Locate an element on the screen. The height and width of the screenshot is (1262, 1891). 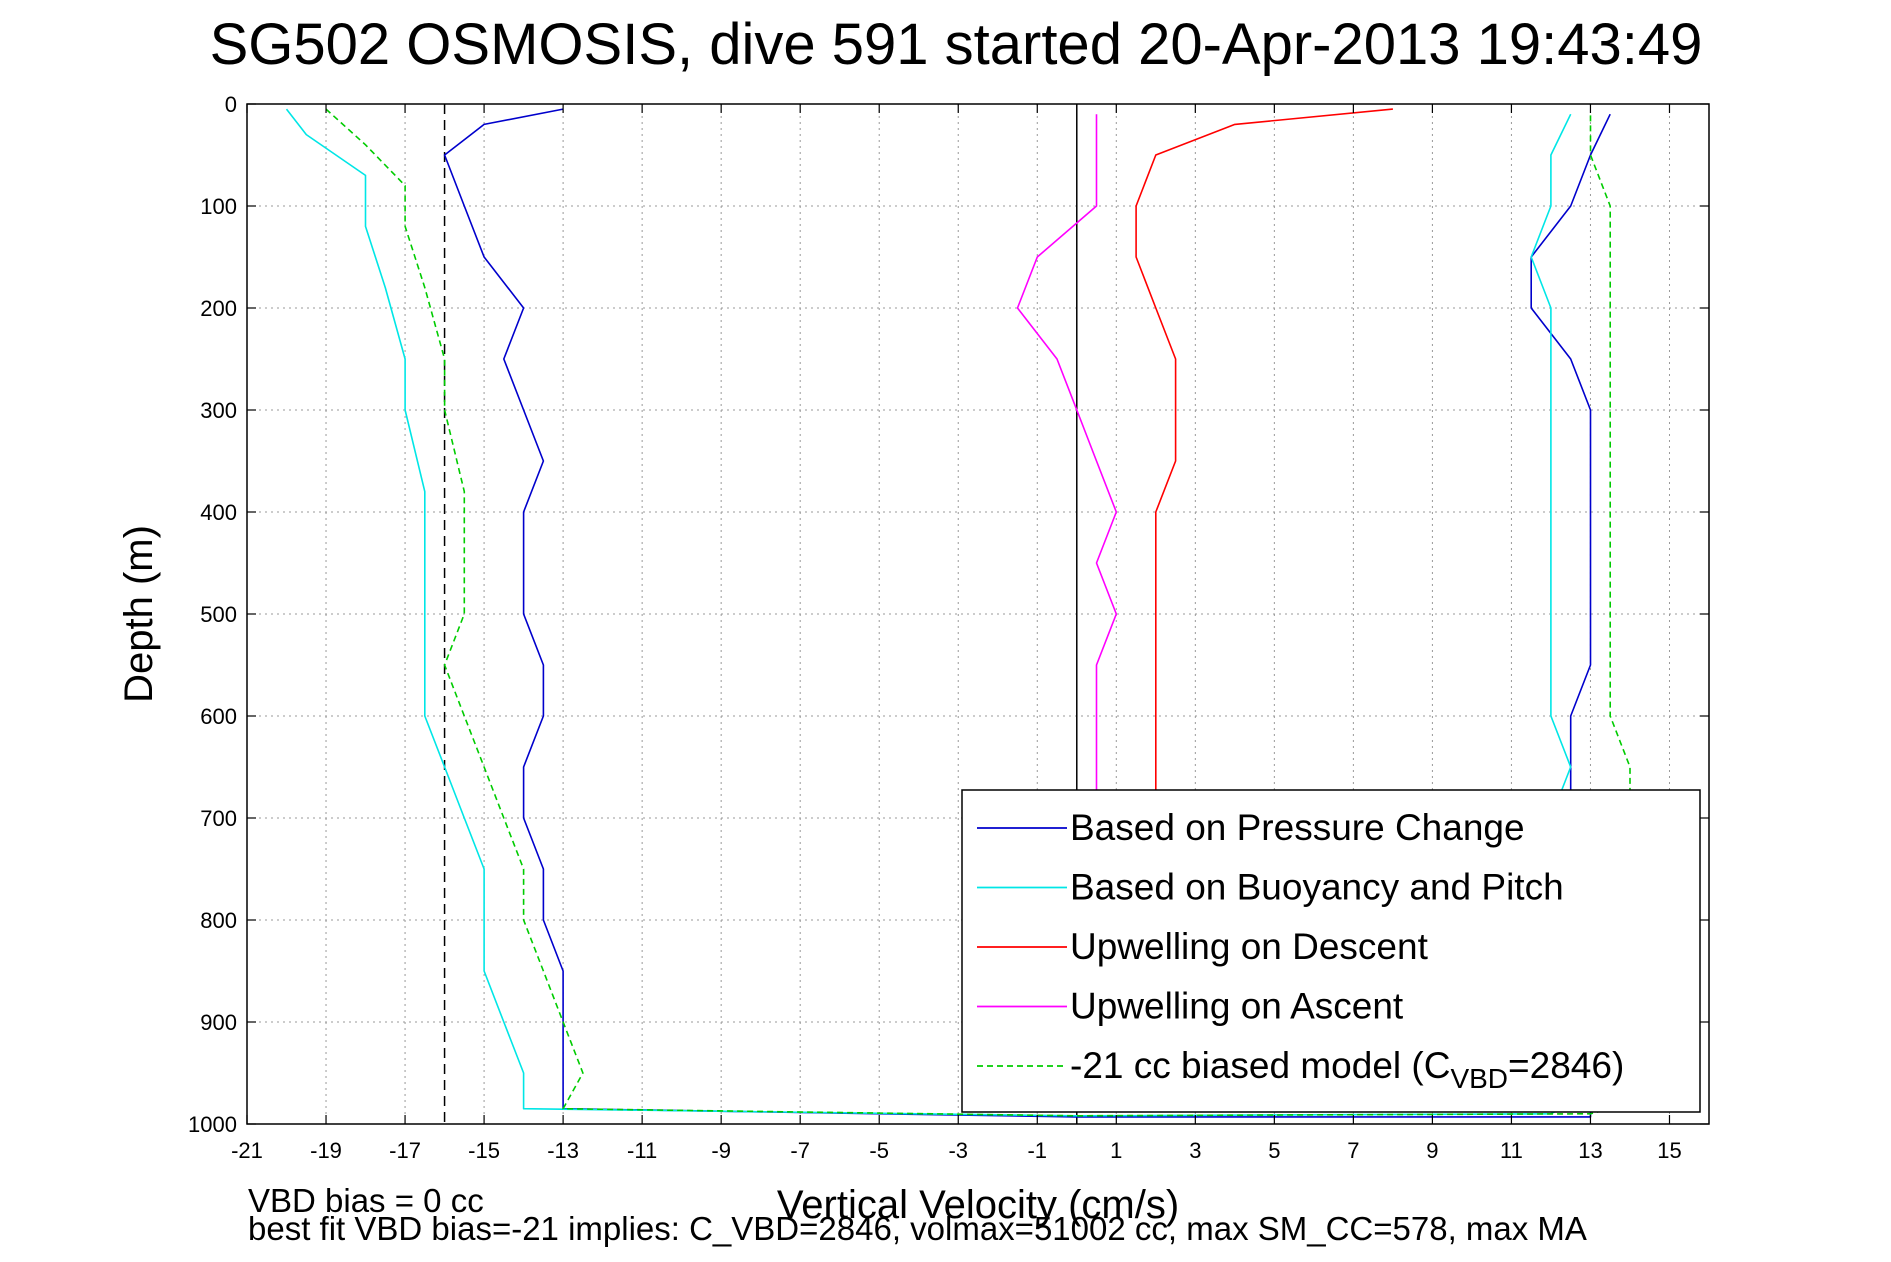
legend-box is located at coordinates (1331, 951).